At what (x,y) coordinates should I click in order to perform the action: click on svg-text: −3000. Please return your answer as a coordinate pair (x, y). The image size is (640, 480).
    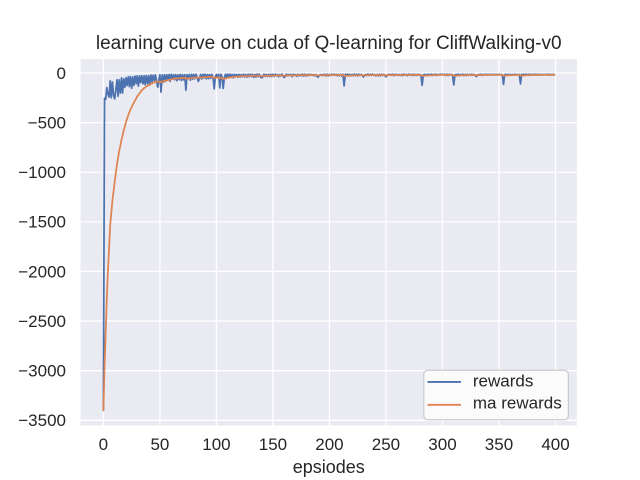
    Looking at the image, I should click on (42, 370).